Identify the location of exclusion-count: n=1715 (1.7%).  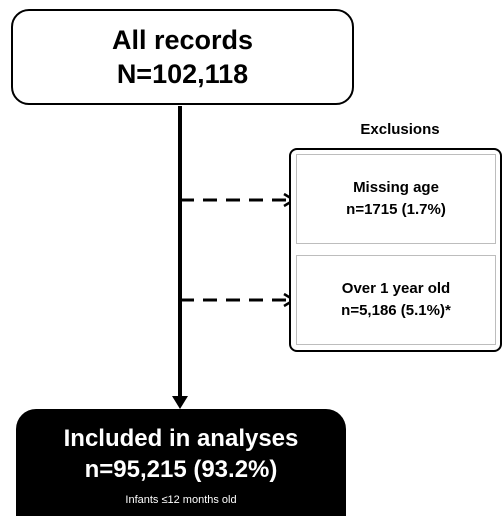
(396, 209).